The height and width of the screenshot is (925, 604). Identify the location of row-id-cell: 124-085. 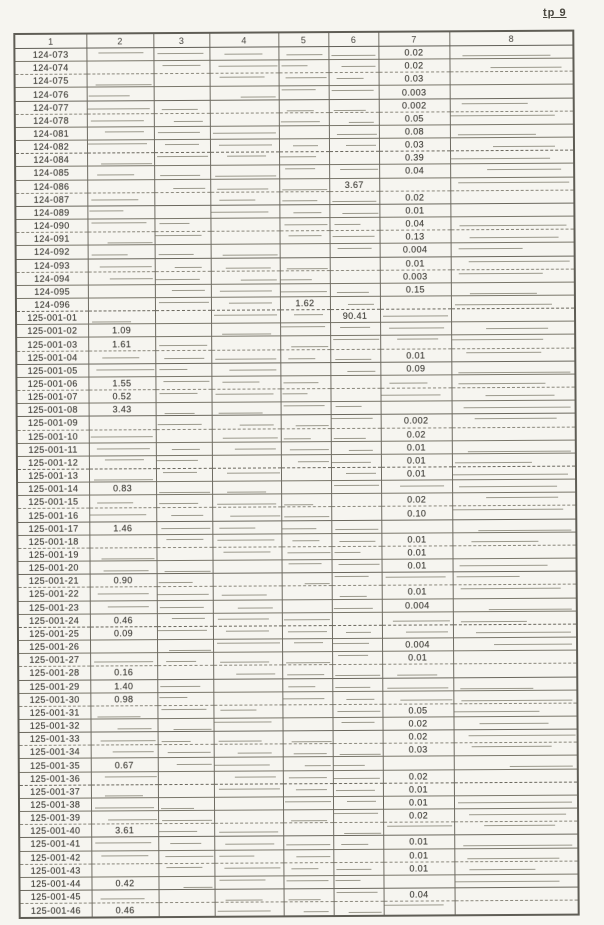
(51, 173).